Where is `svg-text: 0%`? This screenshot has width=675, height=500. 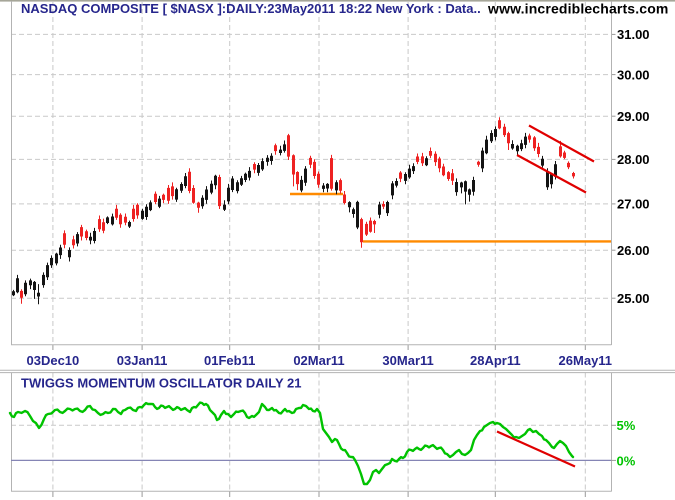 svg-text: 0% is located at coordinates (626, 460).